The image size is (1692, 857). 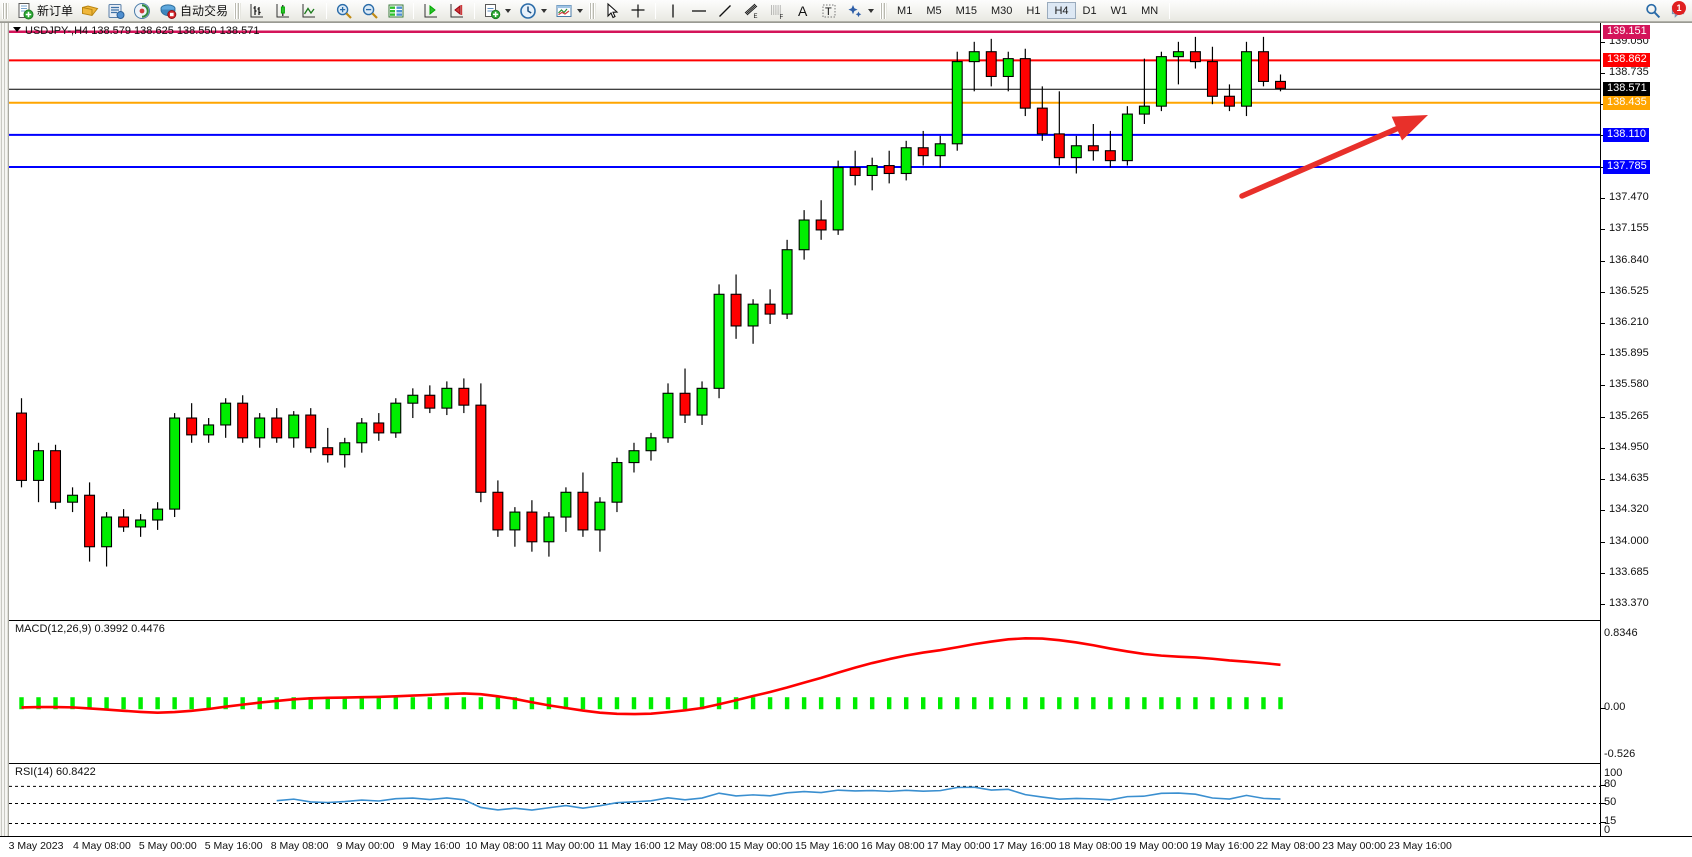 I want to click on vertical-line-button, so click(x=673, y=11).